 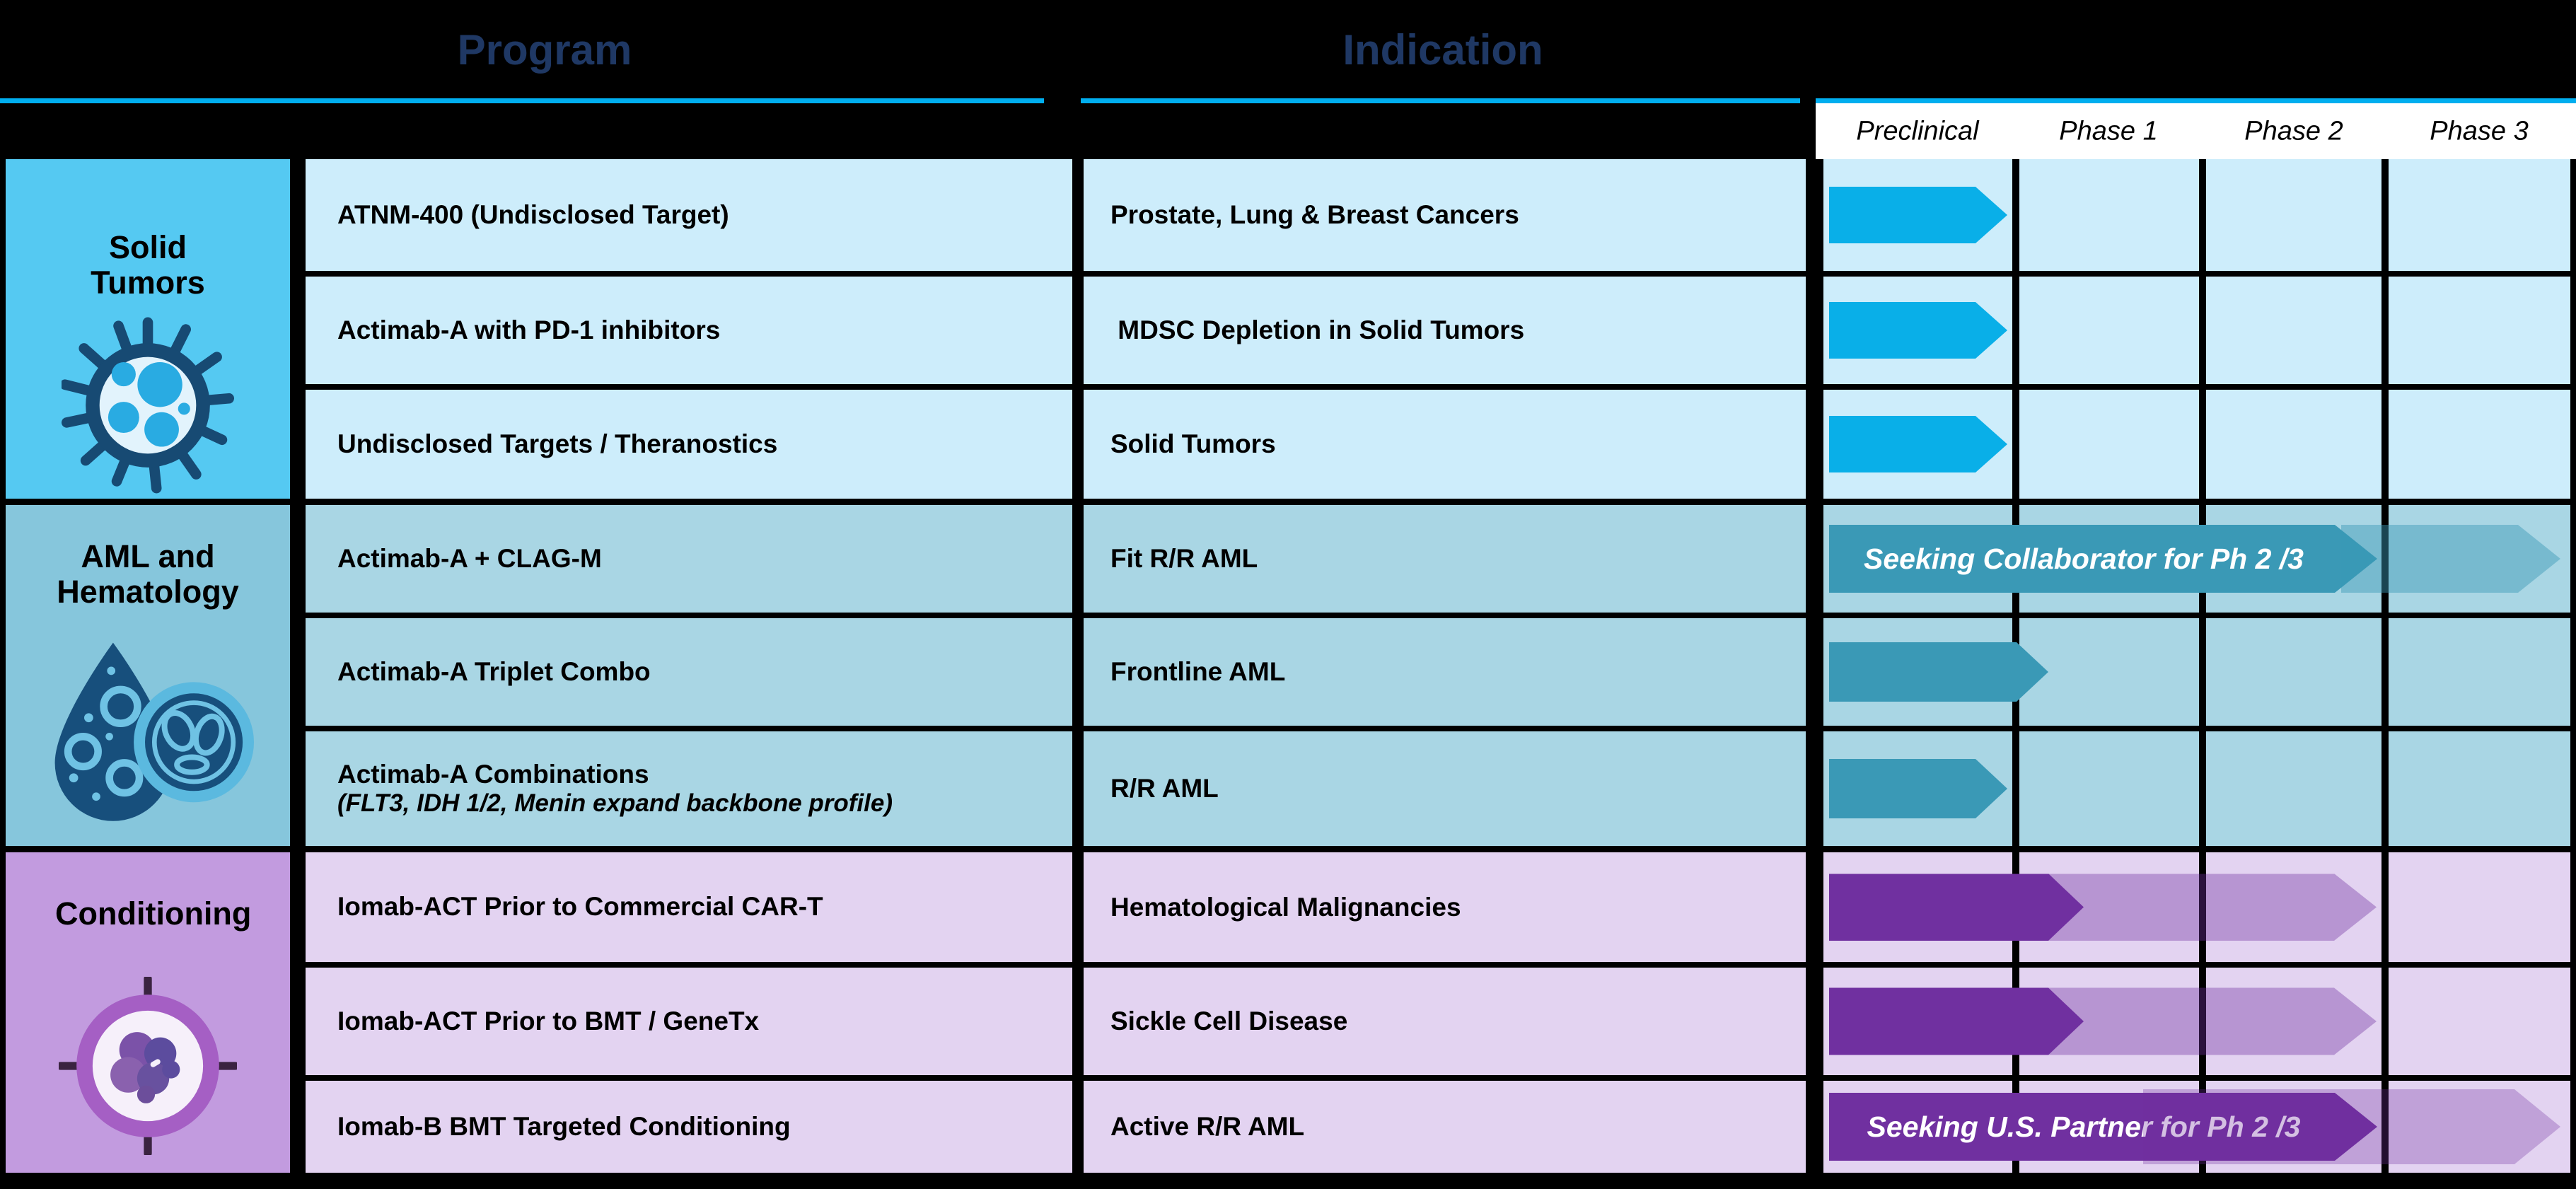 I want to click on progress-arrow-phase2: Seeking U.S. Partner for Ph 2 /3, so click(x=2103, y=1127).